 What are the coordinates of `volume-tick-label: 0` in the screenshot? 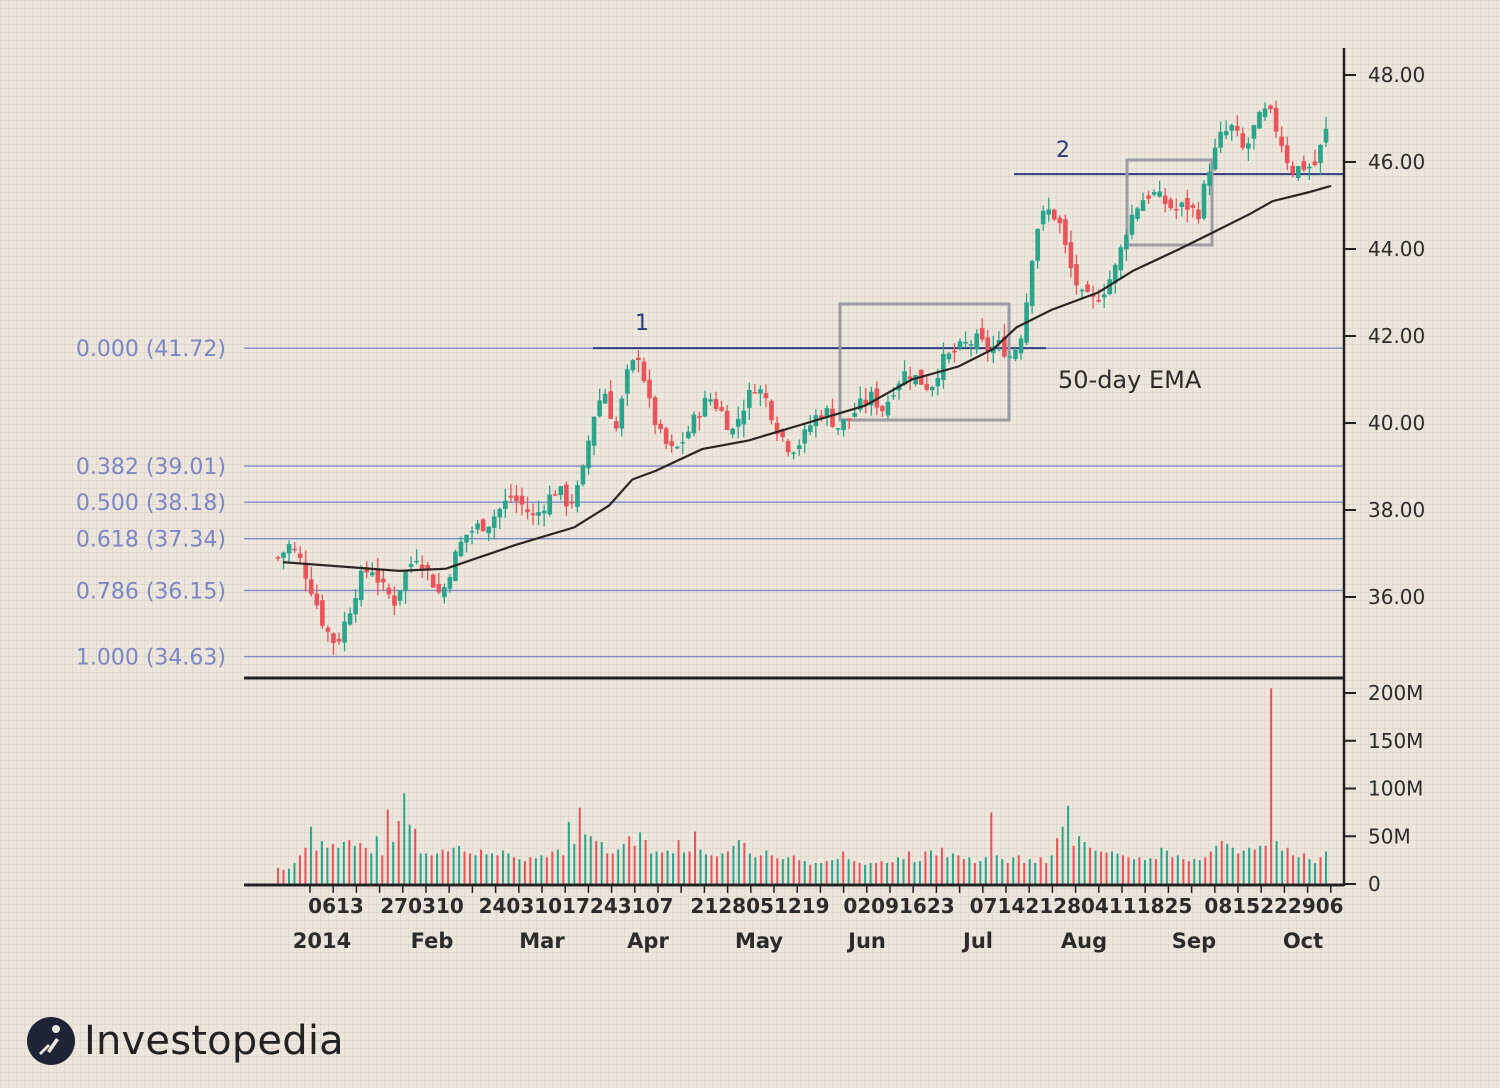 It's located at (1374, 884).